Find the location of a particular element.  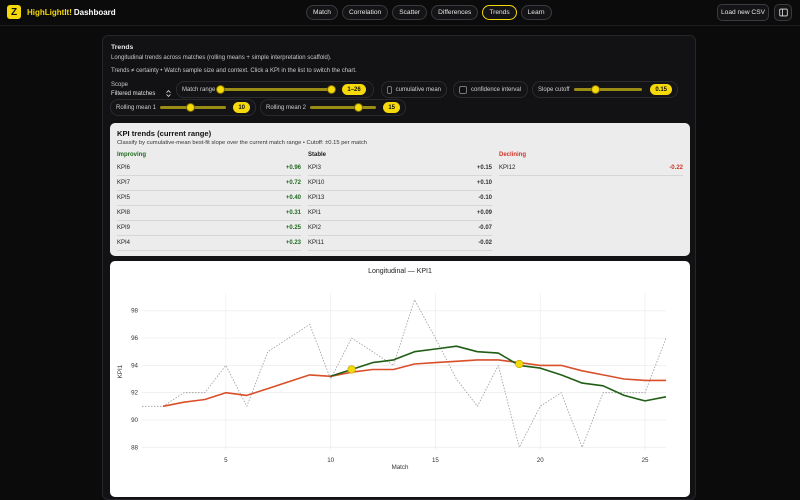

updown-chevron-icon is located at coordinates (168, 93).